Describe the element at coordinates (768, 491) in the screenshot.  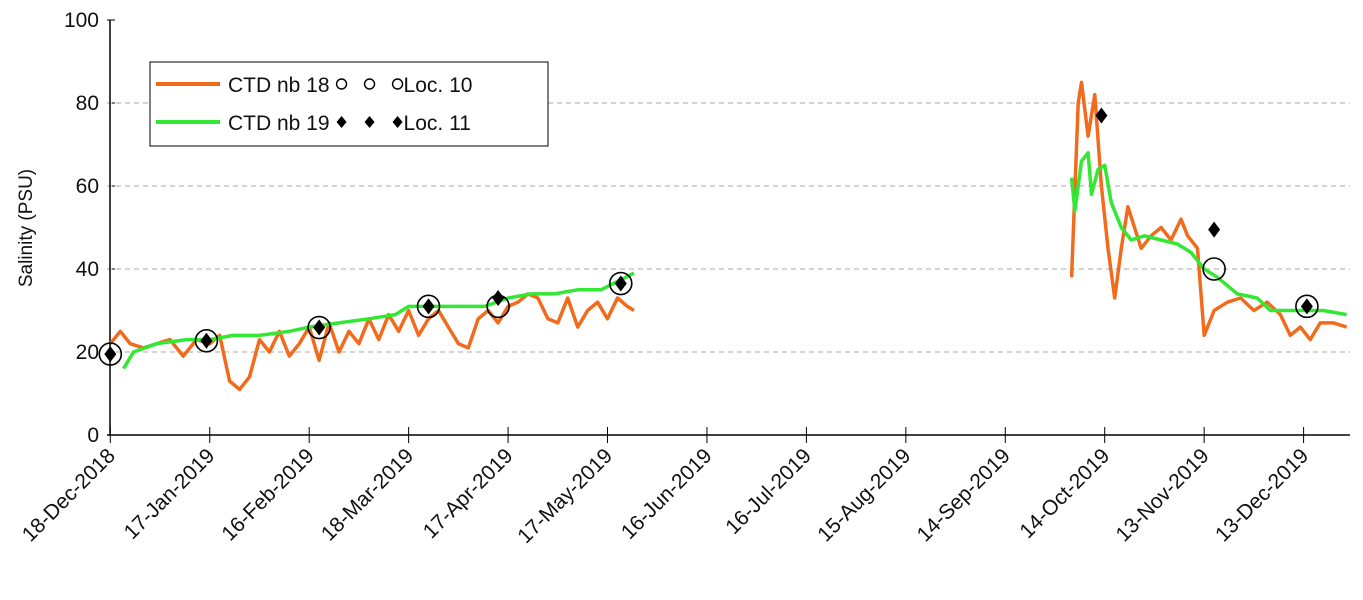
I see `x-tick-label: 16-Jul-2019` at that location.